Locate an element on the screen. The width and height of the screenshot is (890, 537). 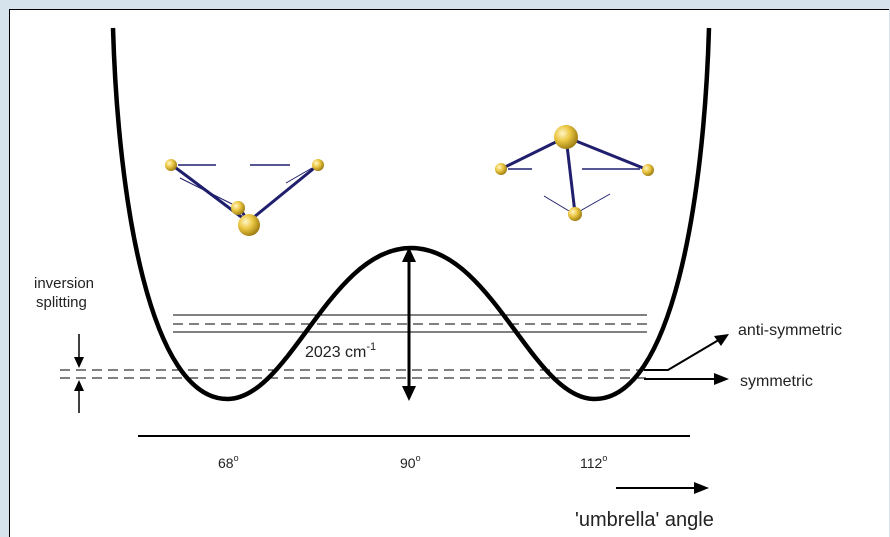
symmetric-arrow is located at coordinates (686, 379).